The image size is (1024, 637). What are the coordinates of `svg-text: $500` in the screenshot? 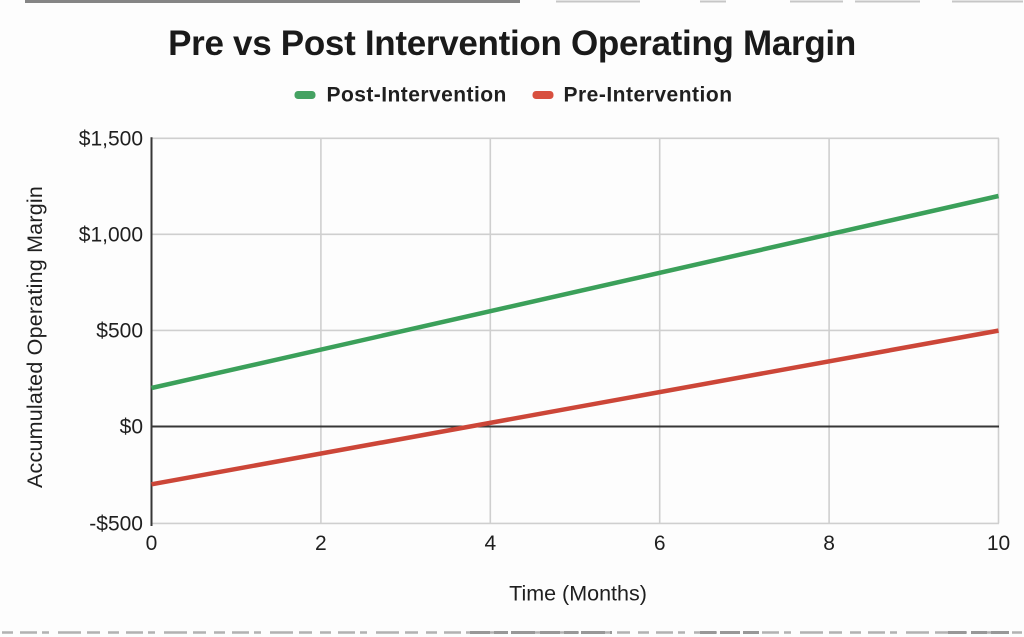 It's located at (119, 330).